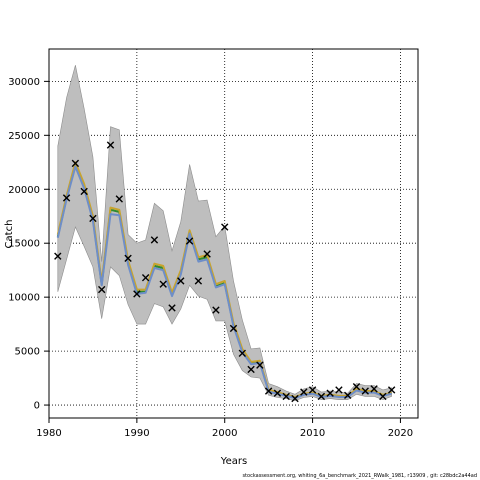 This screenshot has width=480, height=480. What do you see at coordinates (24, 298) in the screenshot?
I see `y-tick-label: 10000` at bounding box center [24, 298].